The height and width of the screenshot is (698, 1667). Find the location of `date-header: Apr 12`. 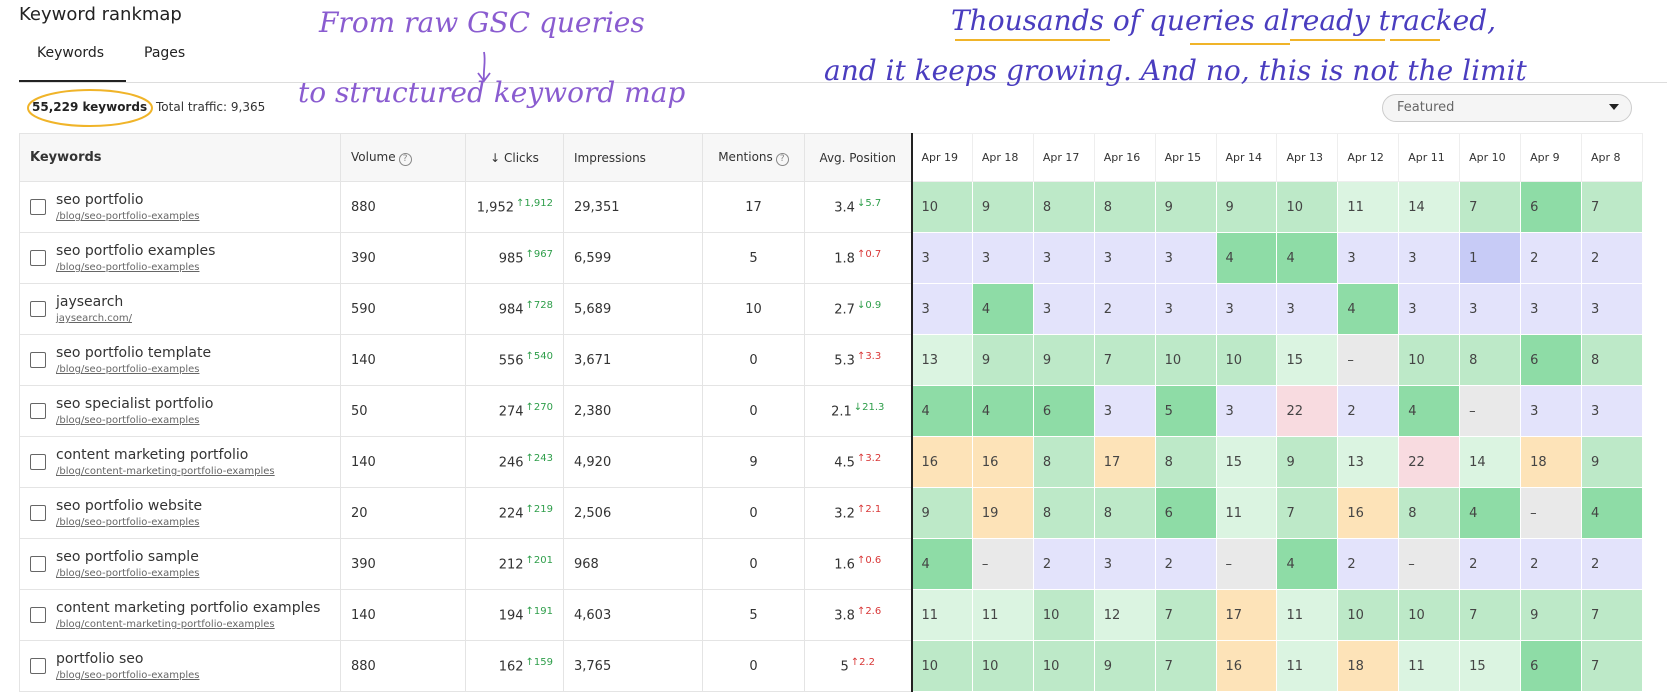

date-header: Apr 12 is located at coordinates (1368, 157).